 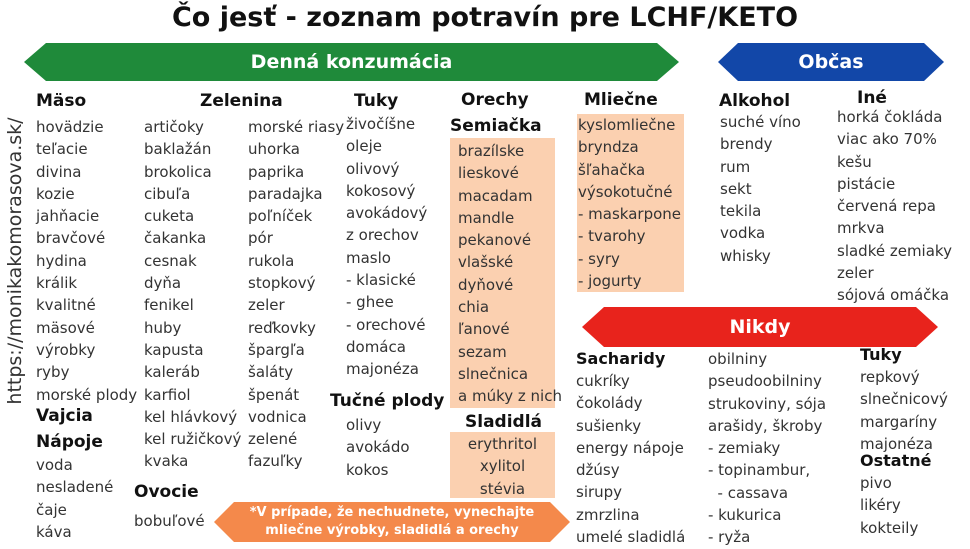 I want to click on list-item: pekanové, so click(x=495, y=240).